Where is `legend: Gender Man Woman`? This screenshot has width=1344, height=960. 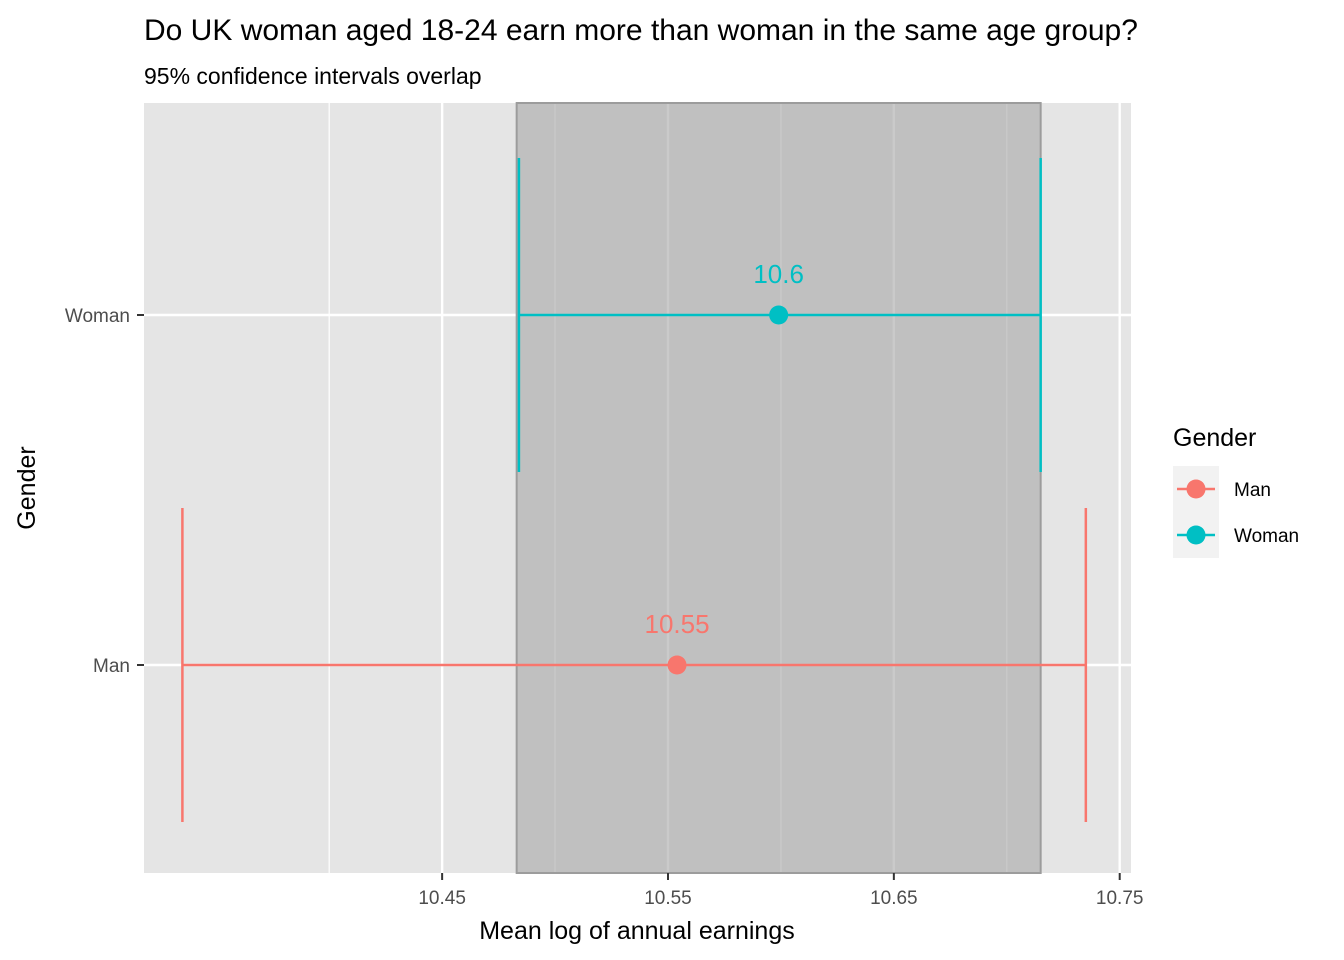 legend: Gender Man Woman is located at coordinates (1236, 491).